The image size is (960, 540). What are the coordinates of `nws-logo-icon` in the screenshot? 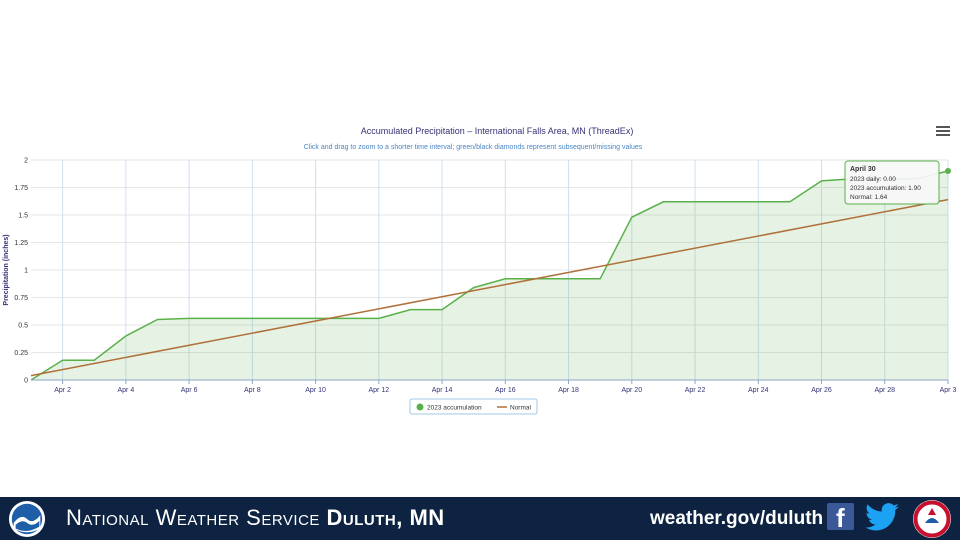 It's located at (932, 519).